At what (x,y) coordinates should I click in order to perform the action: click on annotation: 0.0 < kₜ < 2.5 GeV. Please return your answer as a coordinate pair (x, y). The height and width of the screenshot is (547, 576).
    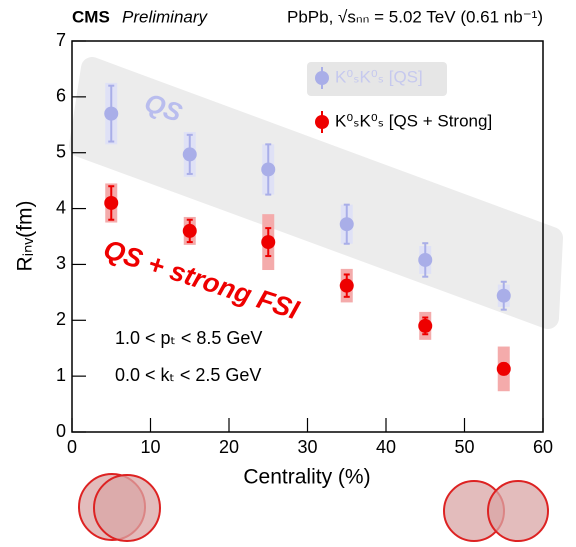
    Looking at the image, I should click on (188, 375).